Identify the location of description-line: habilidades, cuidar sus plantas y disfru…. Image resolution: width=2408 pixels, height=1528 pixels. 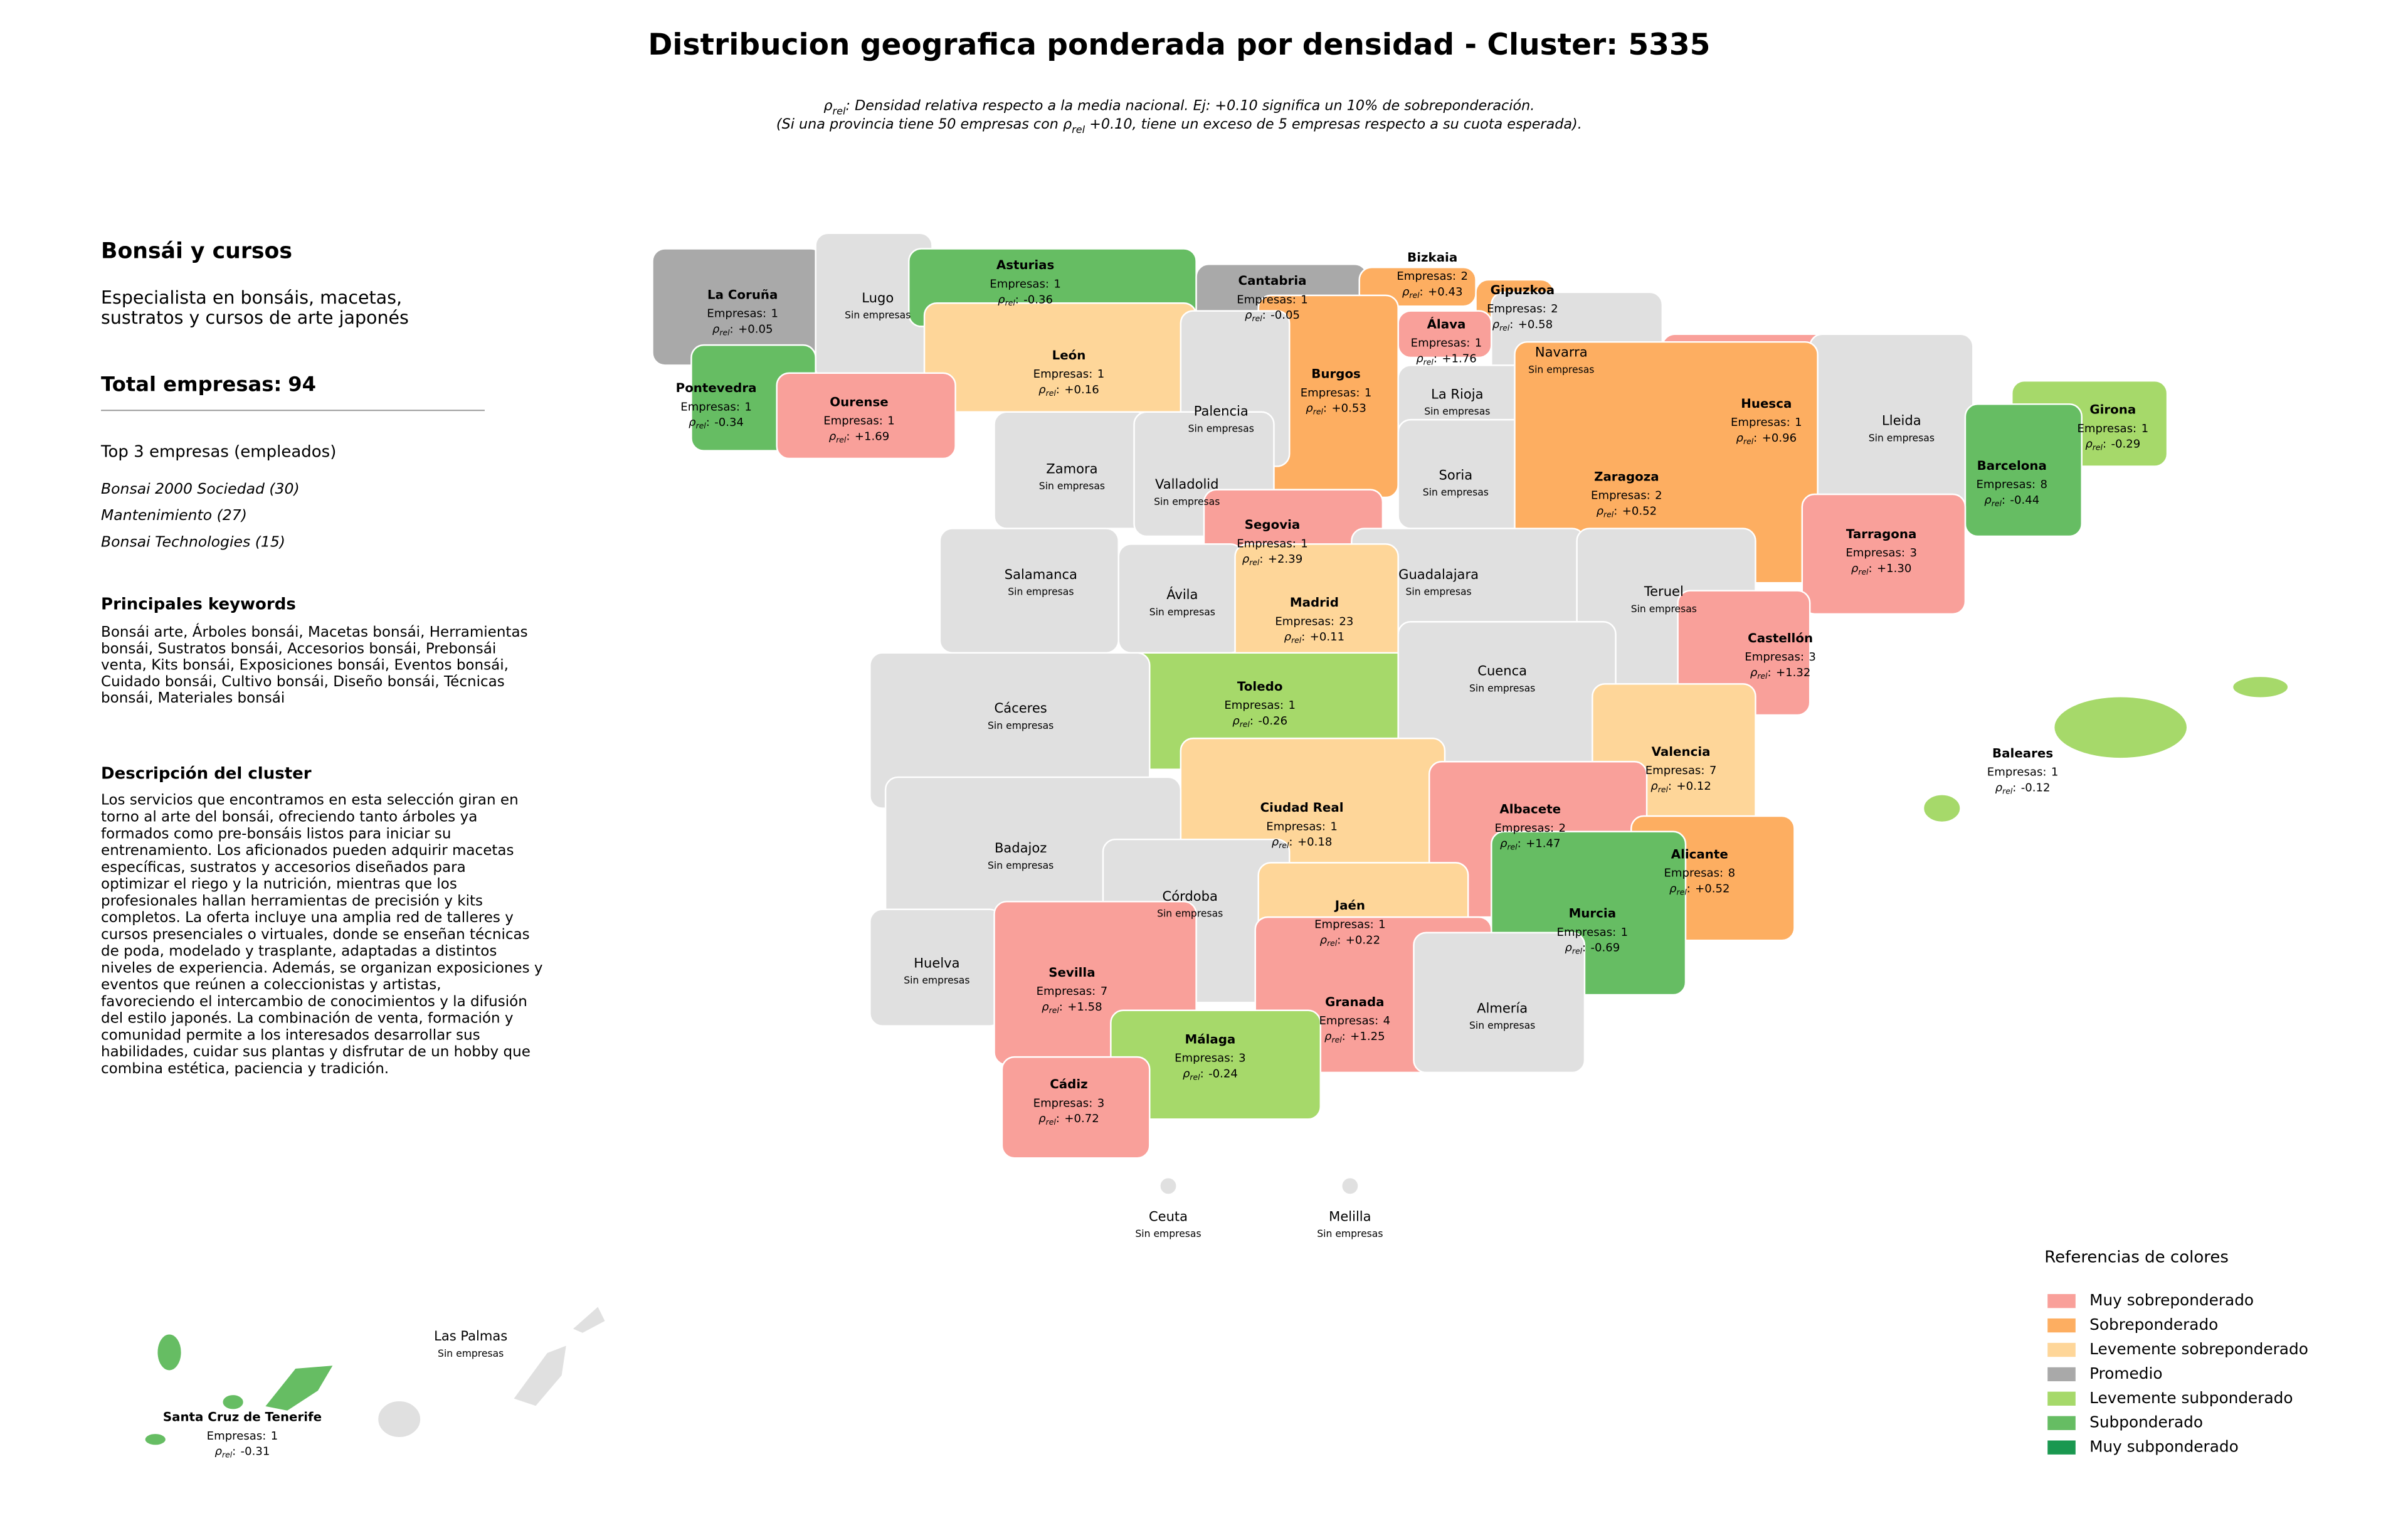
(316, 1052).